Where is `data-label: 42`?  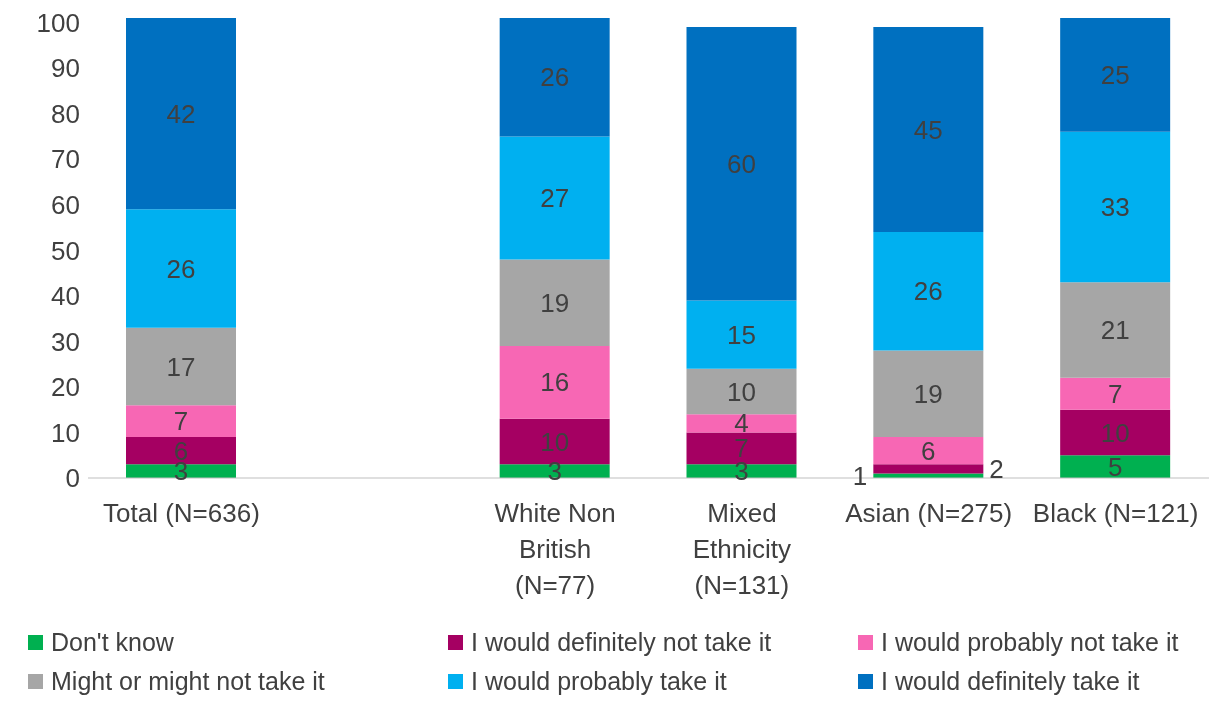 data-label: 42 is located at coordinates (181, 113).